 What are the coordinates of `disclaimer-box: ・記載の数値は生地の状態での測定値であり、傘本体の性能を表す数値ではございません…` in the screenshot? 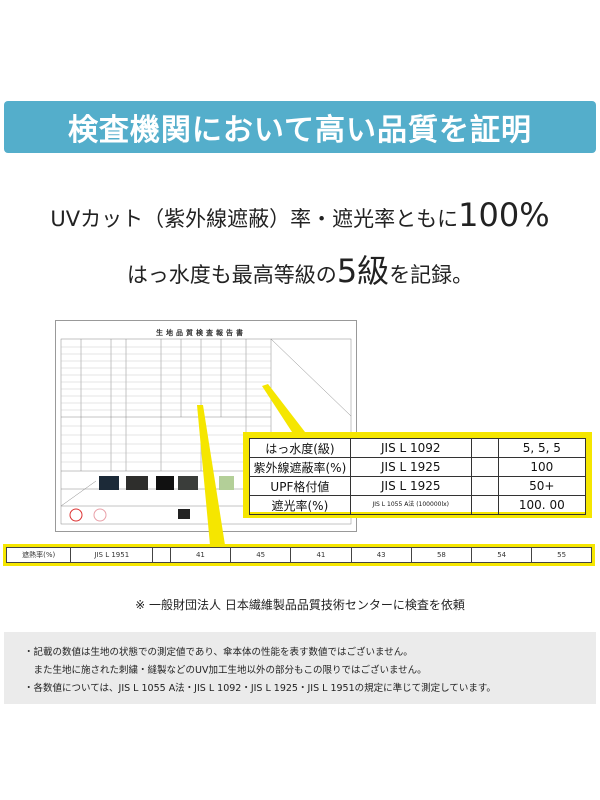 It's located at (300, 668).